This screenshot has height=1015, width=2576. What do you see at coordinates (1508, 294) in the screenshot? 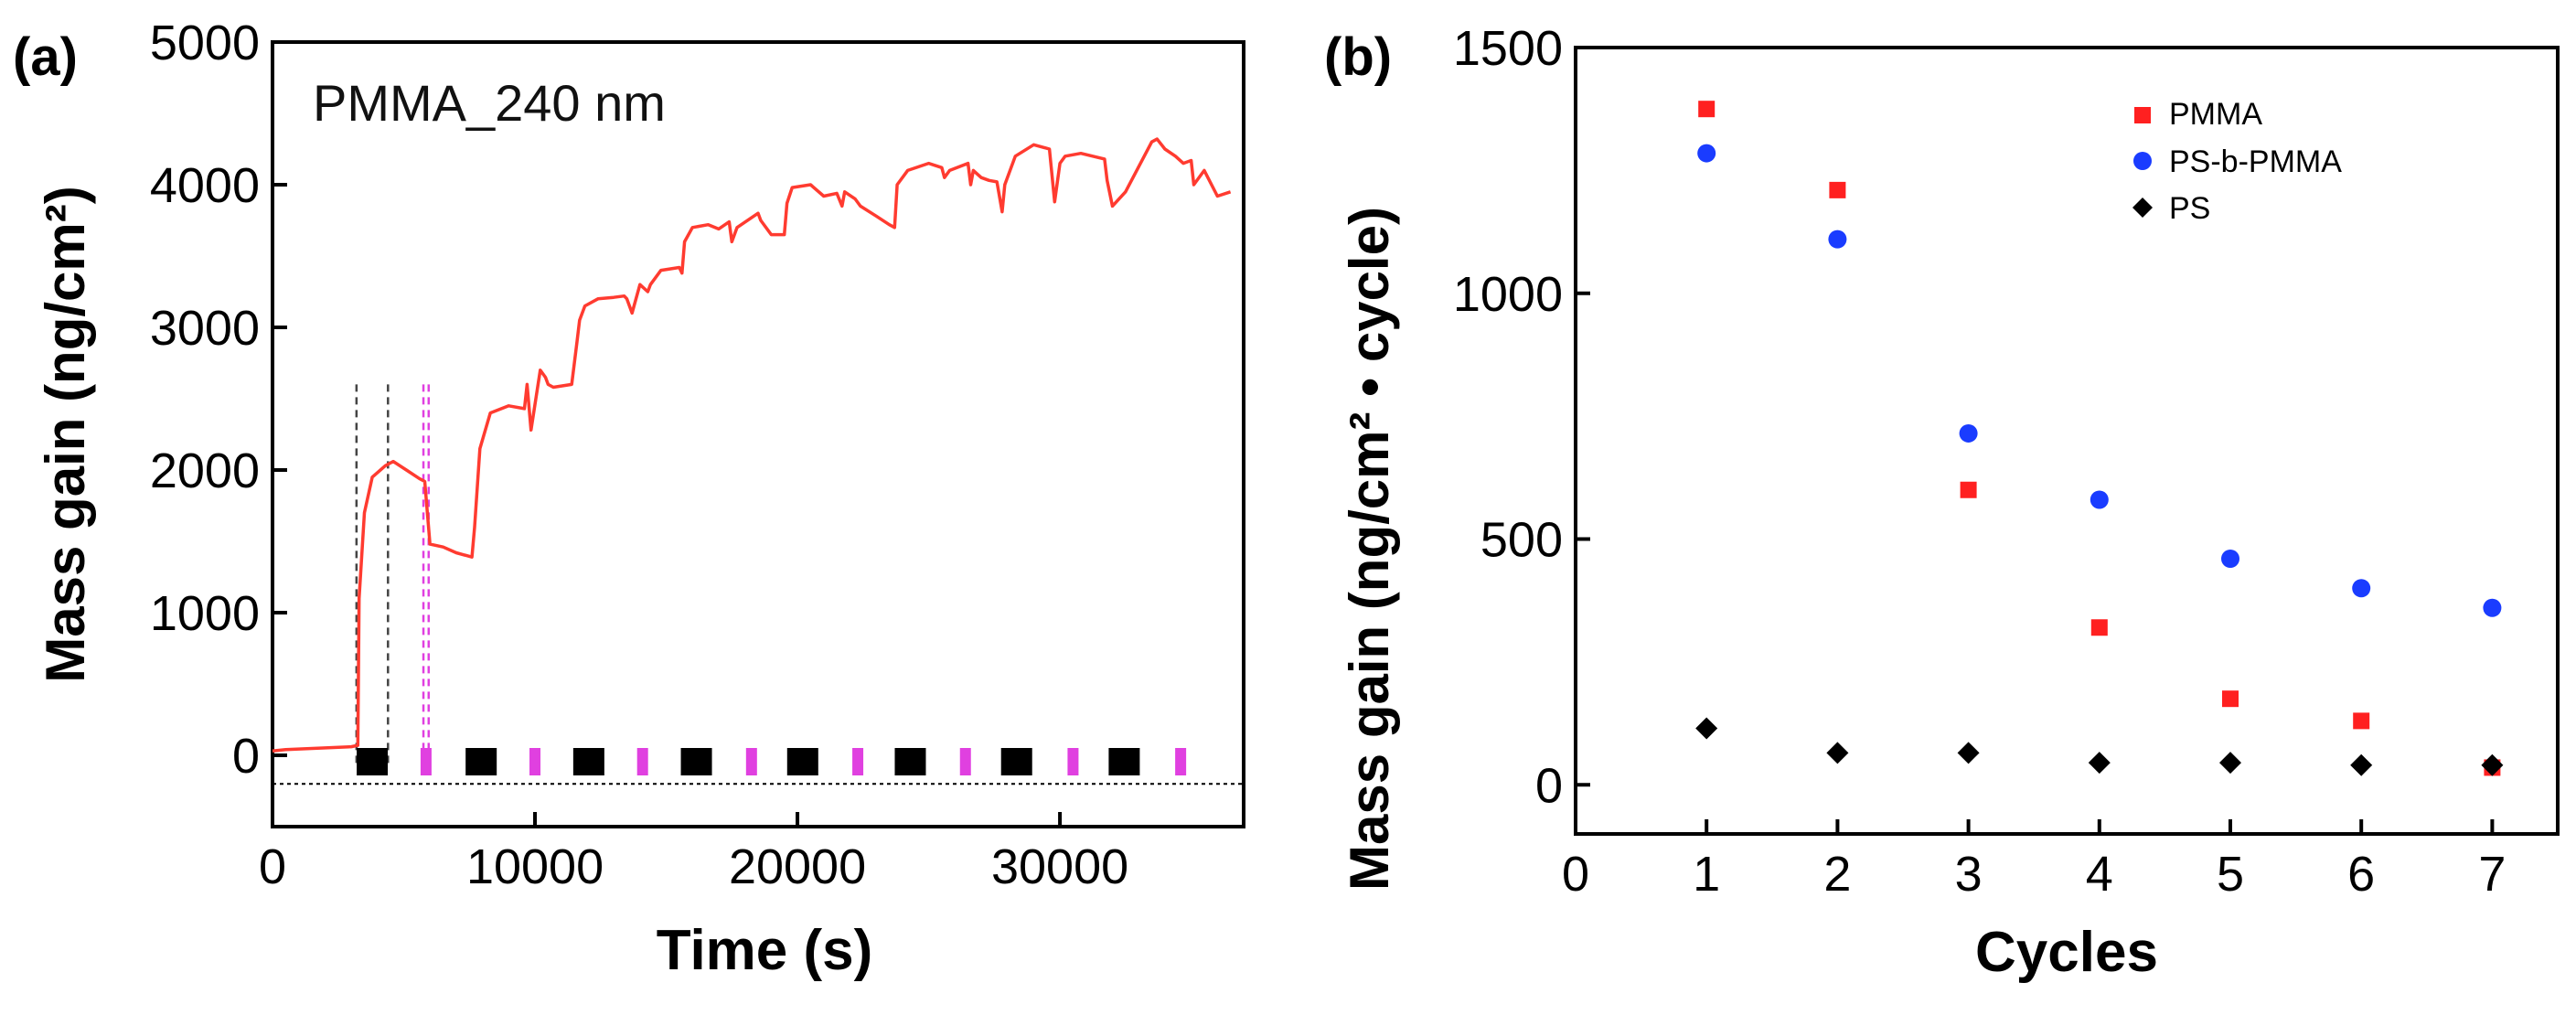
I see `y-tick-label-b-2: 1000` at bounding box center [1508, 294].